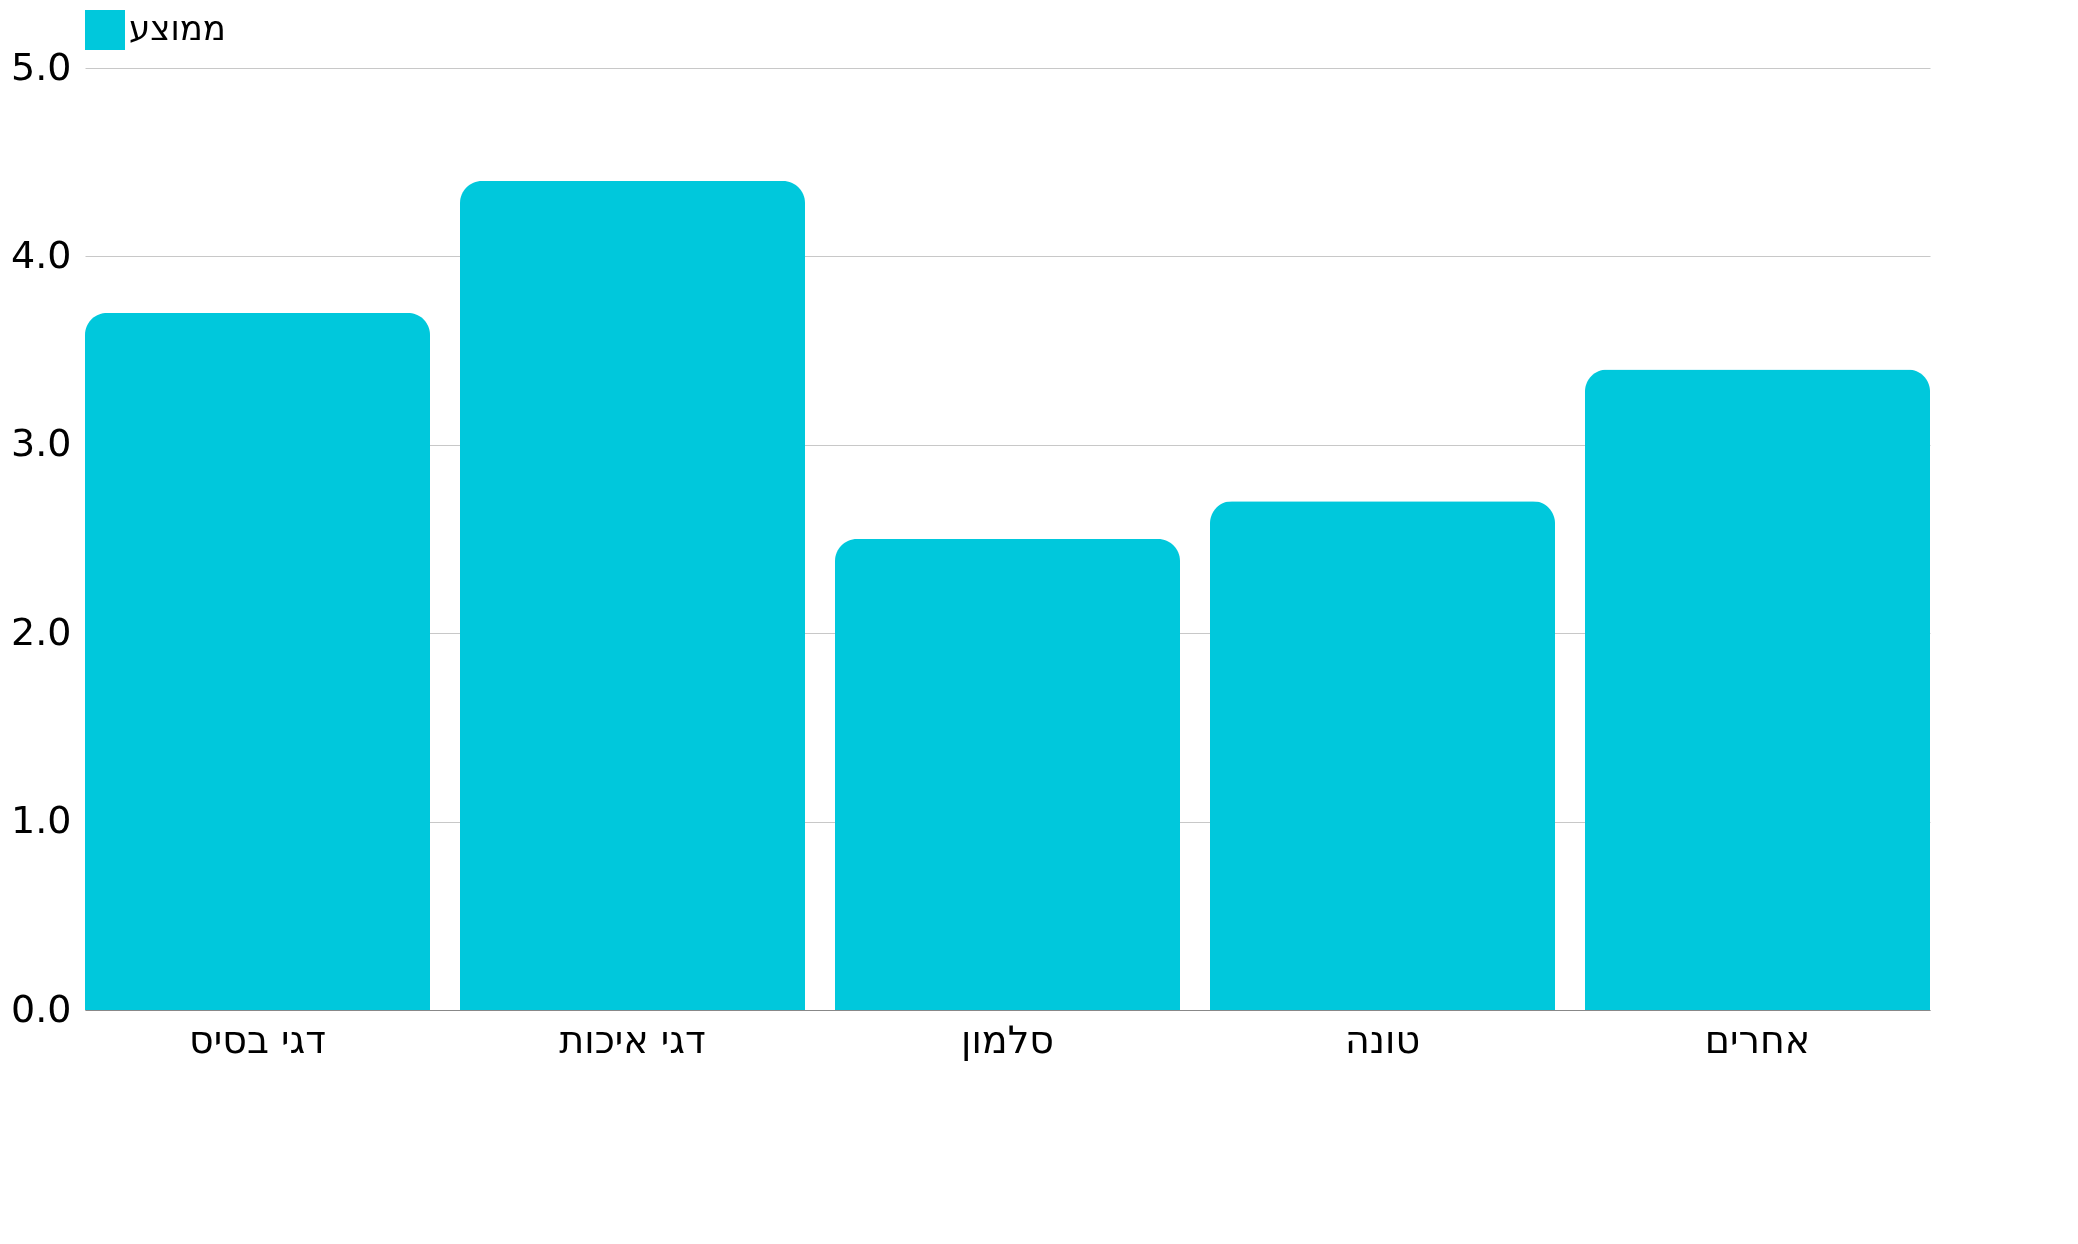 The height and width of the screenshot is (1244, 2078). Describe the element at coordinates (41, 820) in the screenshot. I see `y-tick-label: 1.0` at that location.